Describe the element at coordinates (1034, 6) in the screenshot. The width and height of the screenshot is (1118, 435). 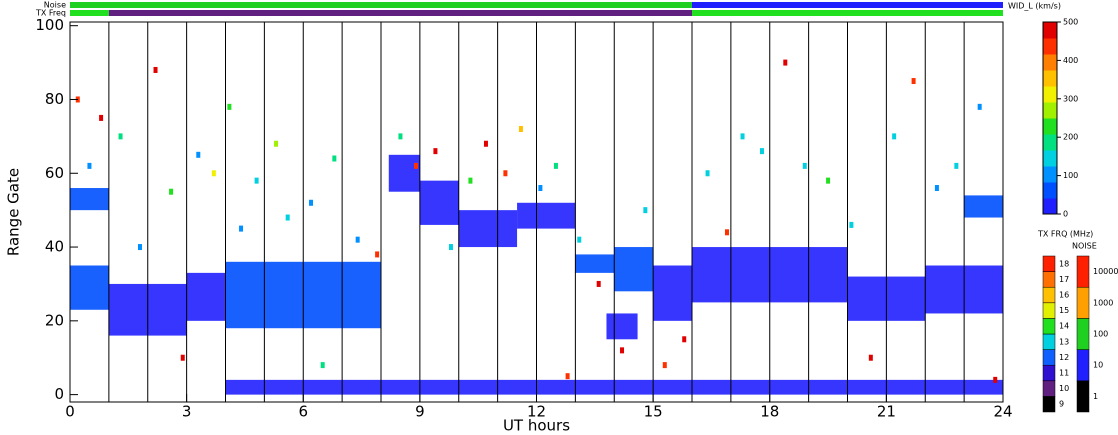
I see `colorbar-title: WID_L (km/s)` at that location.